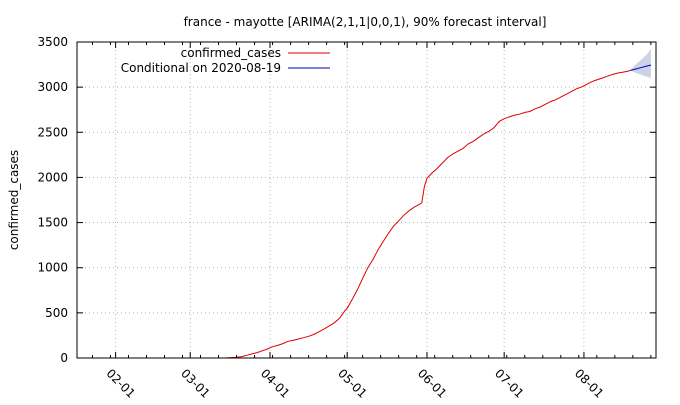  Describe the element at coordinates (14, 200) in the screenshot. I see `y-axis-label: confirmed_cases` at that location.